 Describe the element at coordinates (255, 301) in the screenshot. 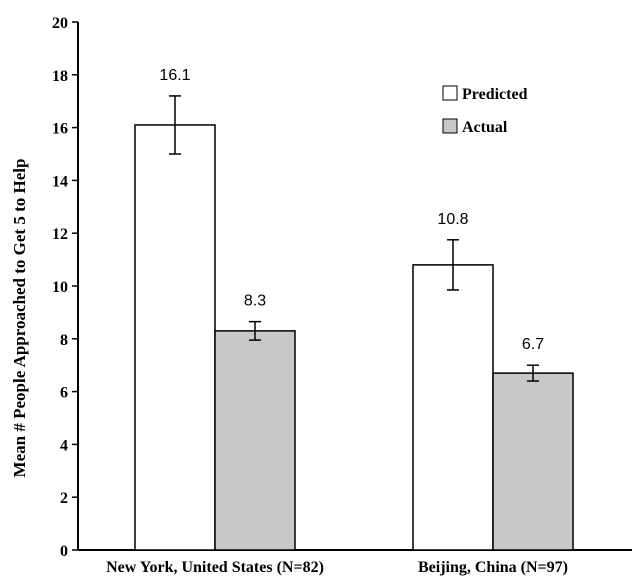

I see `data-label: 8.3` at that location.